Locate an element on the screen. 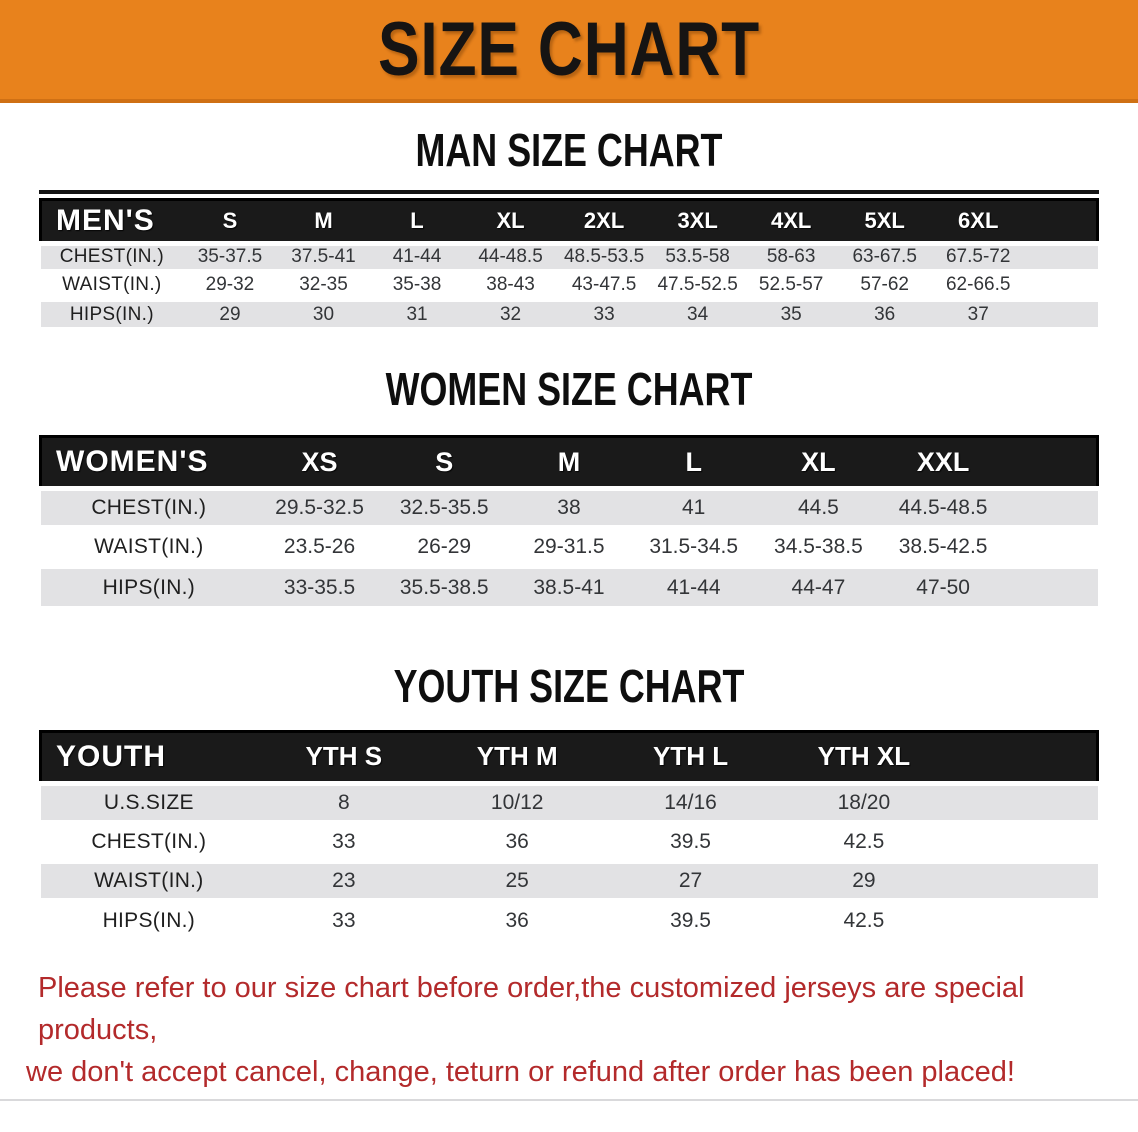 This screenshot has height=1132, width=1138. size-value-cell: 18/20 is located at coordinates (864, 801).